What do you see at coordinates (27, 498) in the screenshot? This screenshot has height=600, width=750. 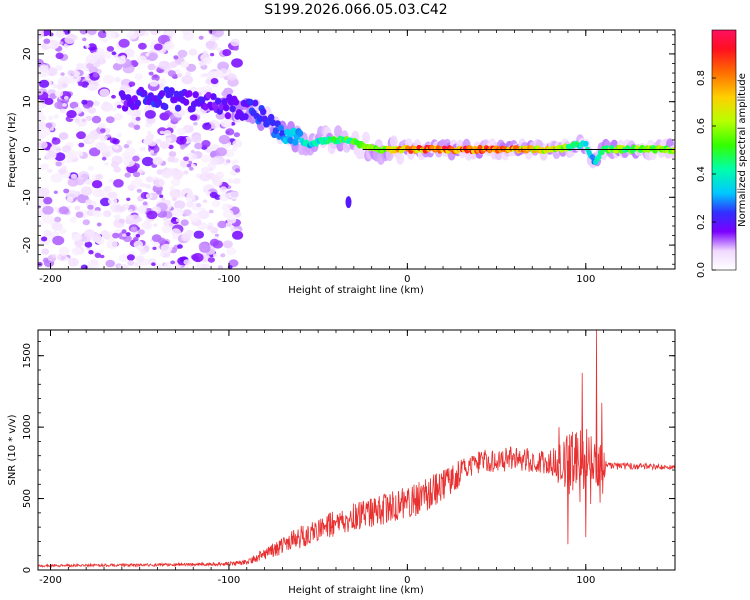 I see `snr-y-tick-label: 500` at bounding box center [27, 498].